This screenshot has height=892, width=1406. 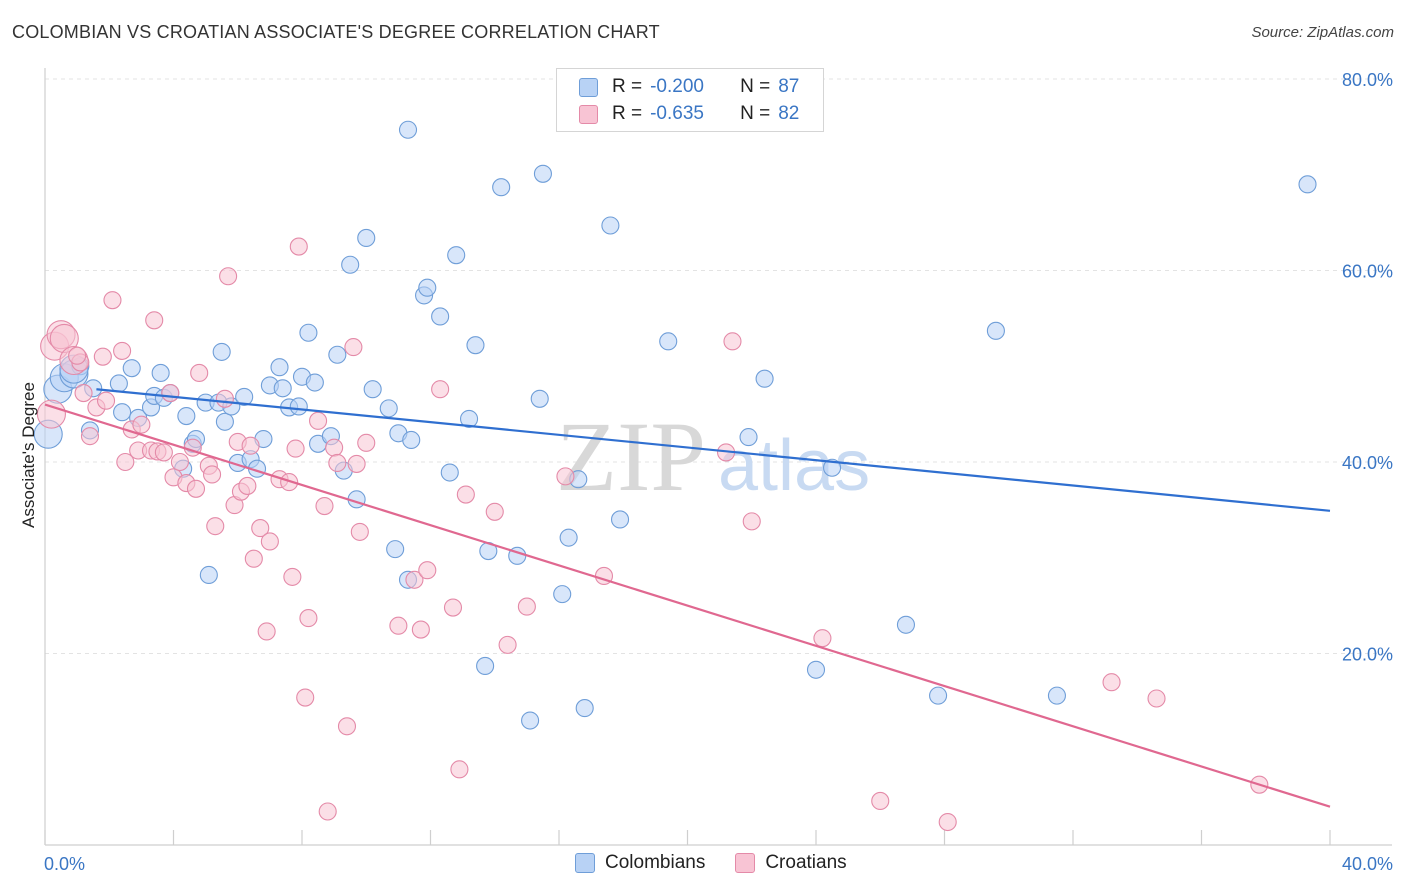 I want to click on legend-n-label: N =, so click(x=755, y=113).